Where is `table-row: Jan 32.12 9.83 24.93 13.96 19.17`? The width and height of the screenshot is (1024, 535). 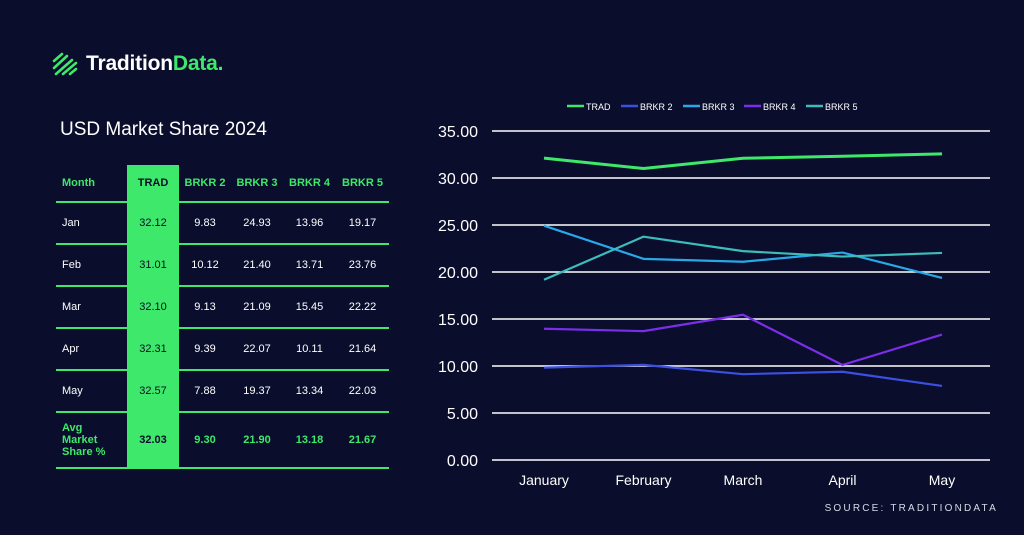
table-row: Jan 32.12 9.83 24.93 13.96 19.17 is located at coordinates (222, 224).